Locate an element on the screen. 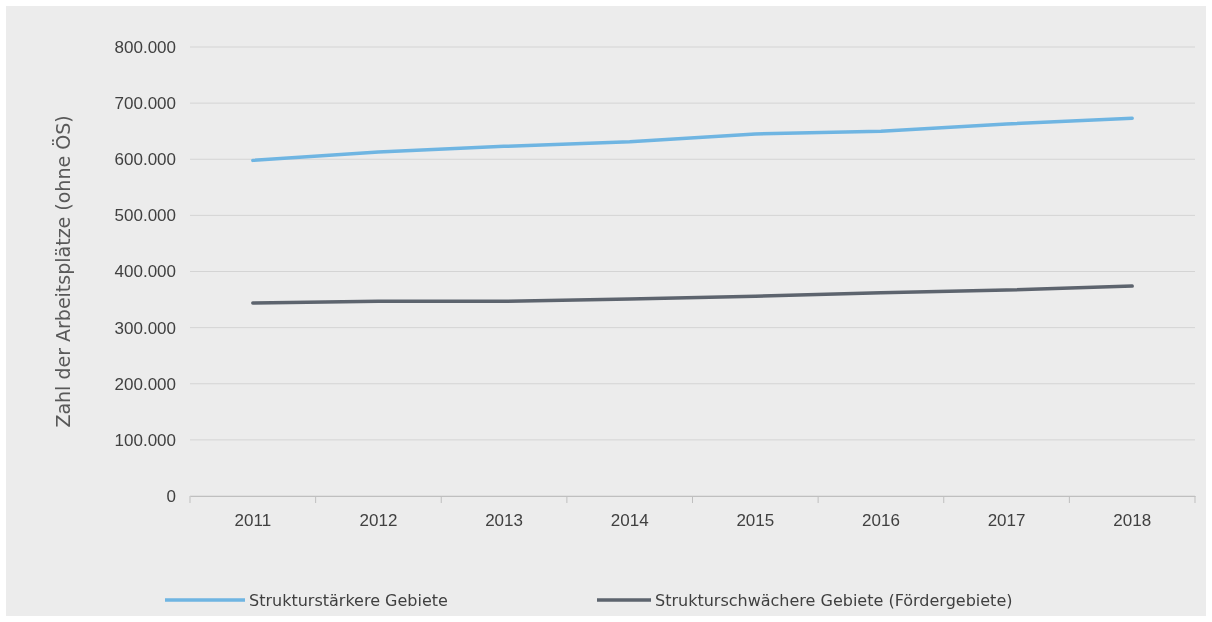 This screenshot has height=622, width=1212. y-tick-label: 800.000 is located at coordinates (145, 47).